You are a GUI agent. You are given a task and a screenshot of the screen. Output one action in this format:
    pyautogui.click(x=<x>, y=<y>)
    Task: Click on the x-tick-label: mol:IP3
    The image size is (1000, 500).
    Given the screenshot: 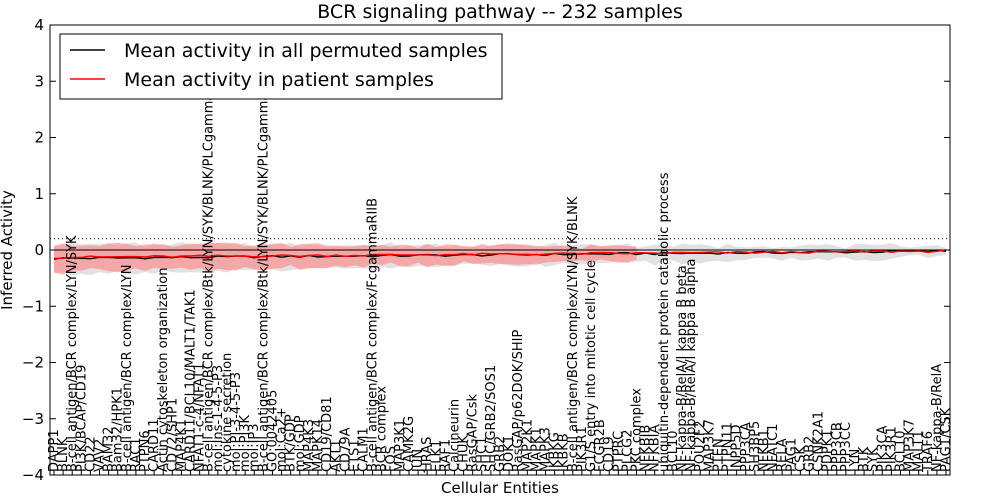 What is the action you would take?
    pyautogui.click(x=254, y=447)
    